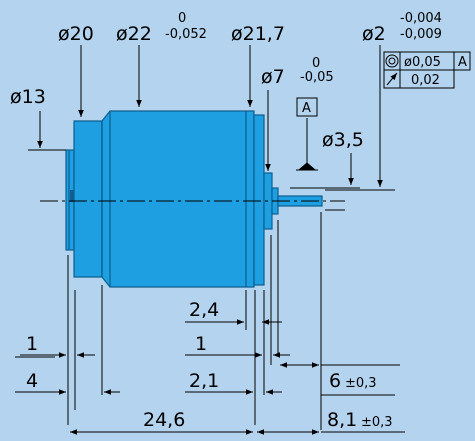 The height and width of the screenshot is (441, 475). What do you see at coordinates (422, 62) in the screenshot?
I see `tol-frame-value-1: ø0,05` at bounding box center [422, 62].